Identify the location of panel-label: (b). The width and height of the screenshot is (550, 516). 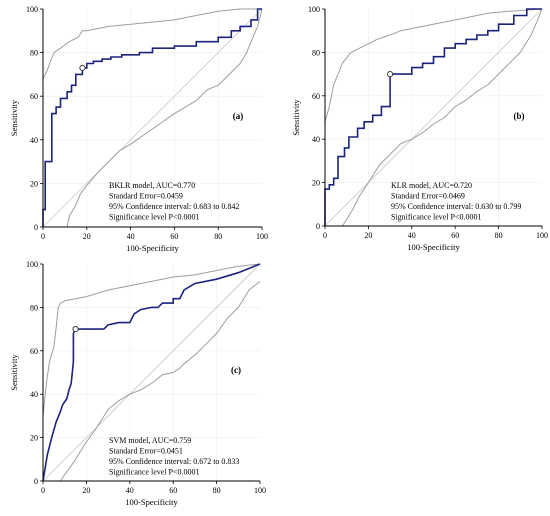
(519, 116).